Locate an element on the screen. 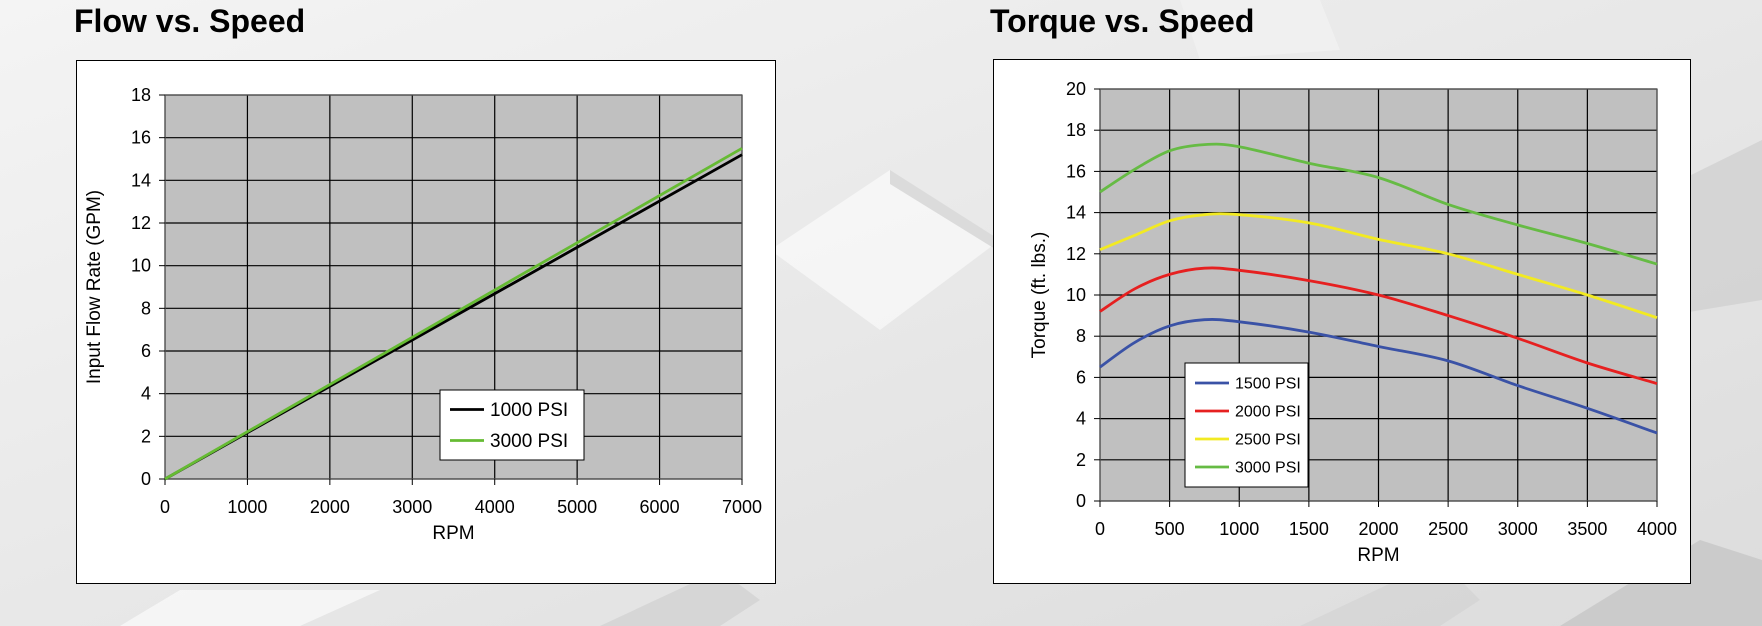 The width and height of the screenshot is (1762, 626). series-line-2000-psi is located at coordinates (1378, 325).